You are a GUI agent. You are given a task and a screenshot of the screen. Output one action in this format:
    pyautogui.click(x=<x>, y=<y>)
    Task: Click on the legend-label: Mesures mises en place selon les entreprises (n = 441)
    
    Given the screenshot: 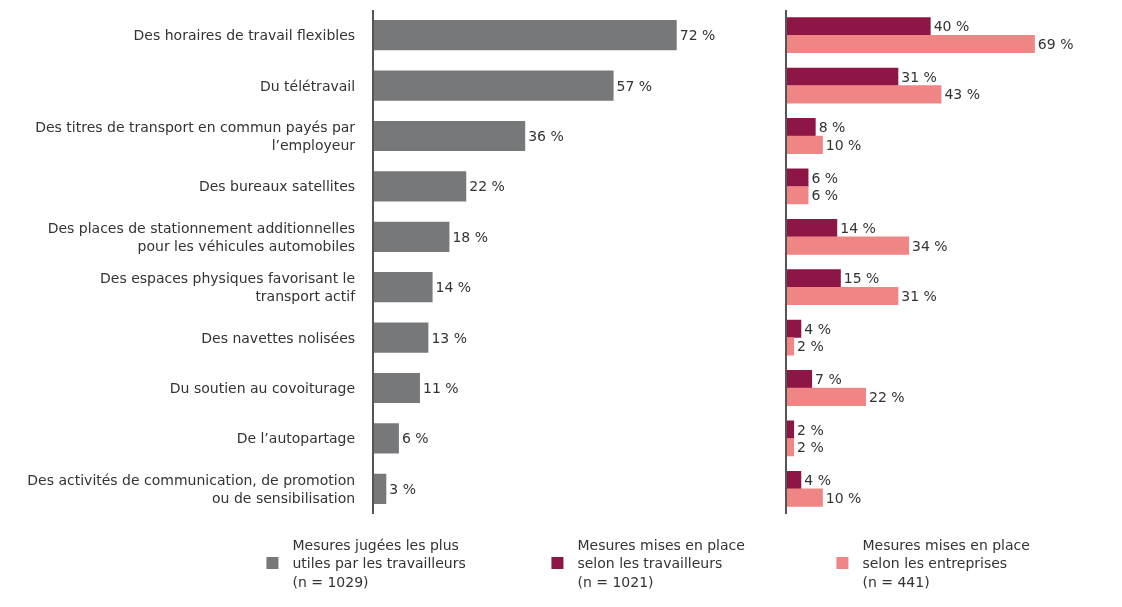 What is the action you would take?
    pyautogui.click(x=946, y=563)
    